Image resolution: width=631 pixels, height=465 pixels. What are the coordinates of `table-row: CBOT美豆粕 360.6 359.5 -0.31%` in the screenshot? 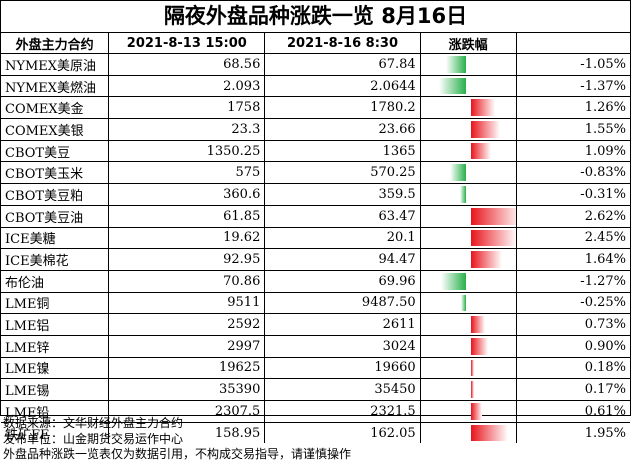 It's located at (315, 194).